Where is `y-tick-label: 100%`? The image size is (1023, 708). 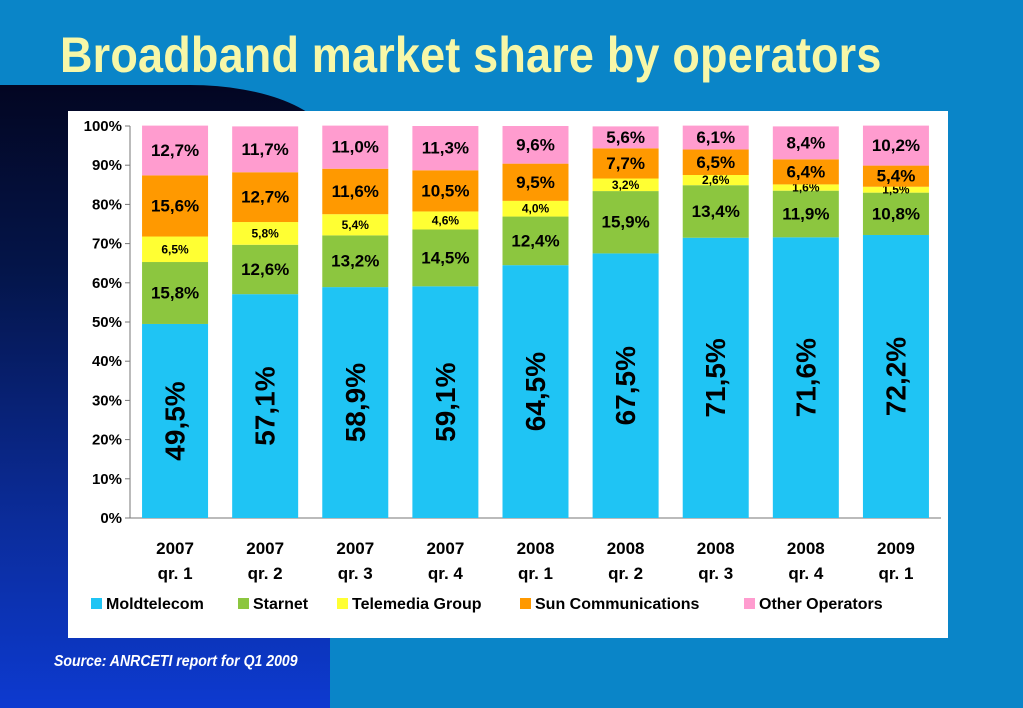
y-tick-label: 100% is located at coordinates (103, 126).